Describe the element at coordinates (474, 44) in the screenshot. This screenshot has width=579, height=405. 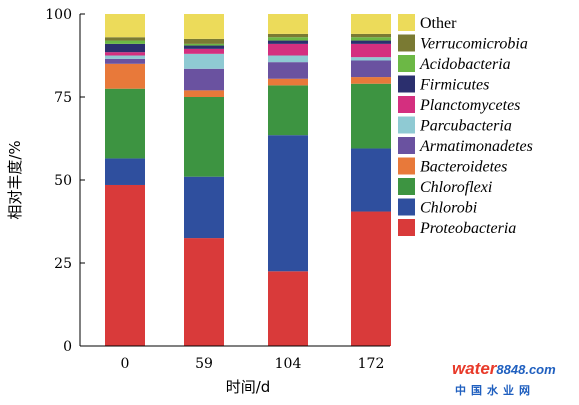
I see `legend-label-verrucomicrobia: Verrucomicrobia` at that location.